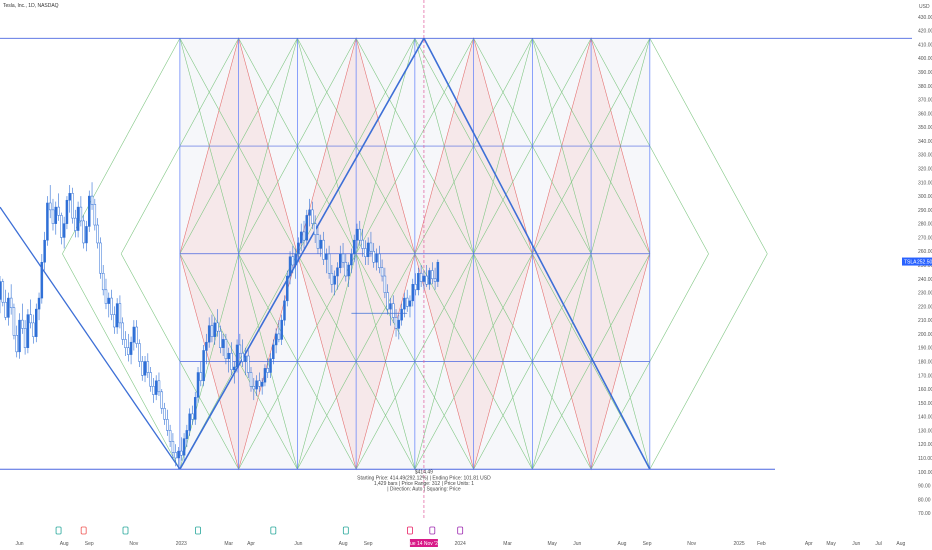 The height and width of the screenshot is (550, 932). I want to click on price-tick-label: 270.00, so click(925, 238).